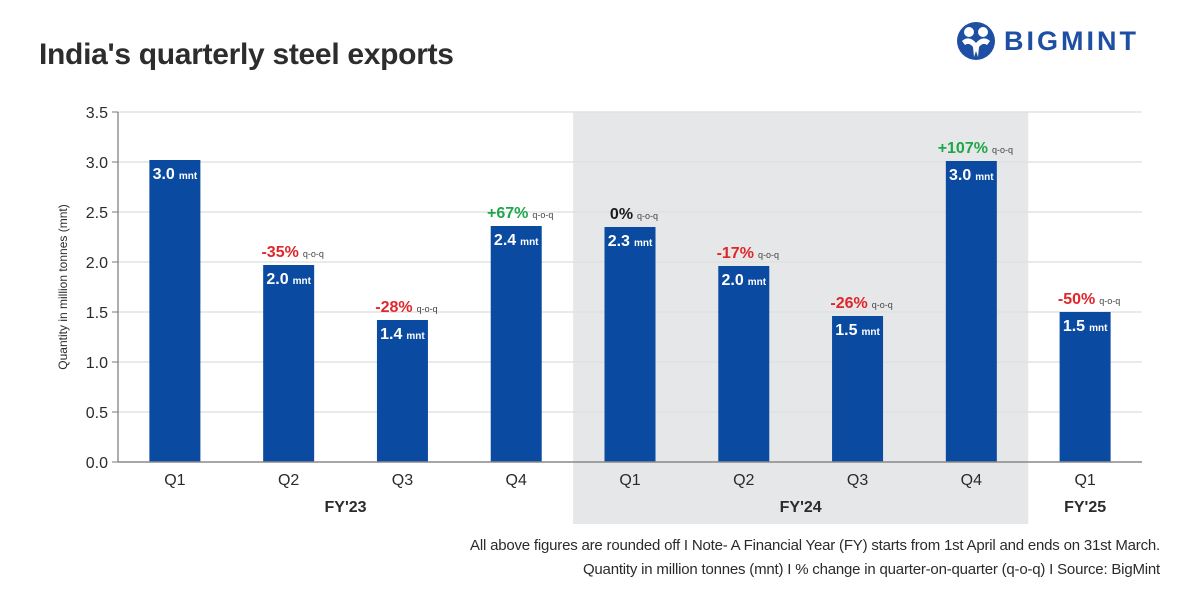 This screenshot has height=600, width=1200. Describe the element at coordinates (97, 313) in the screenshot. I see `y-tick-label: 1.5` at that location.